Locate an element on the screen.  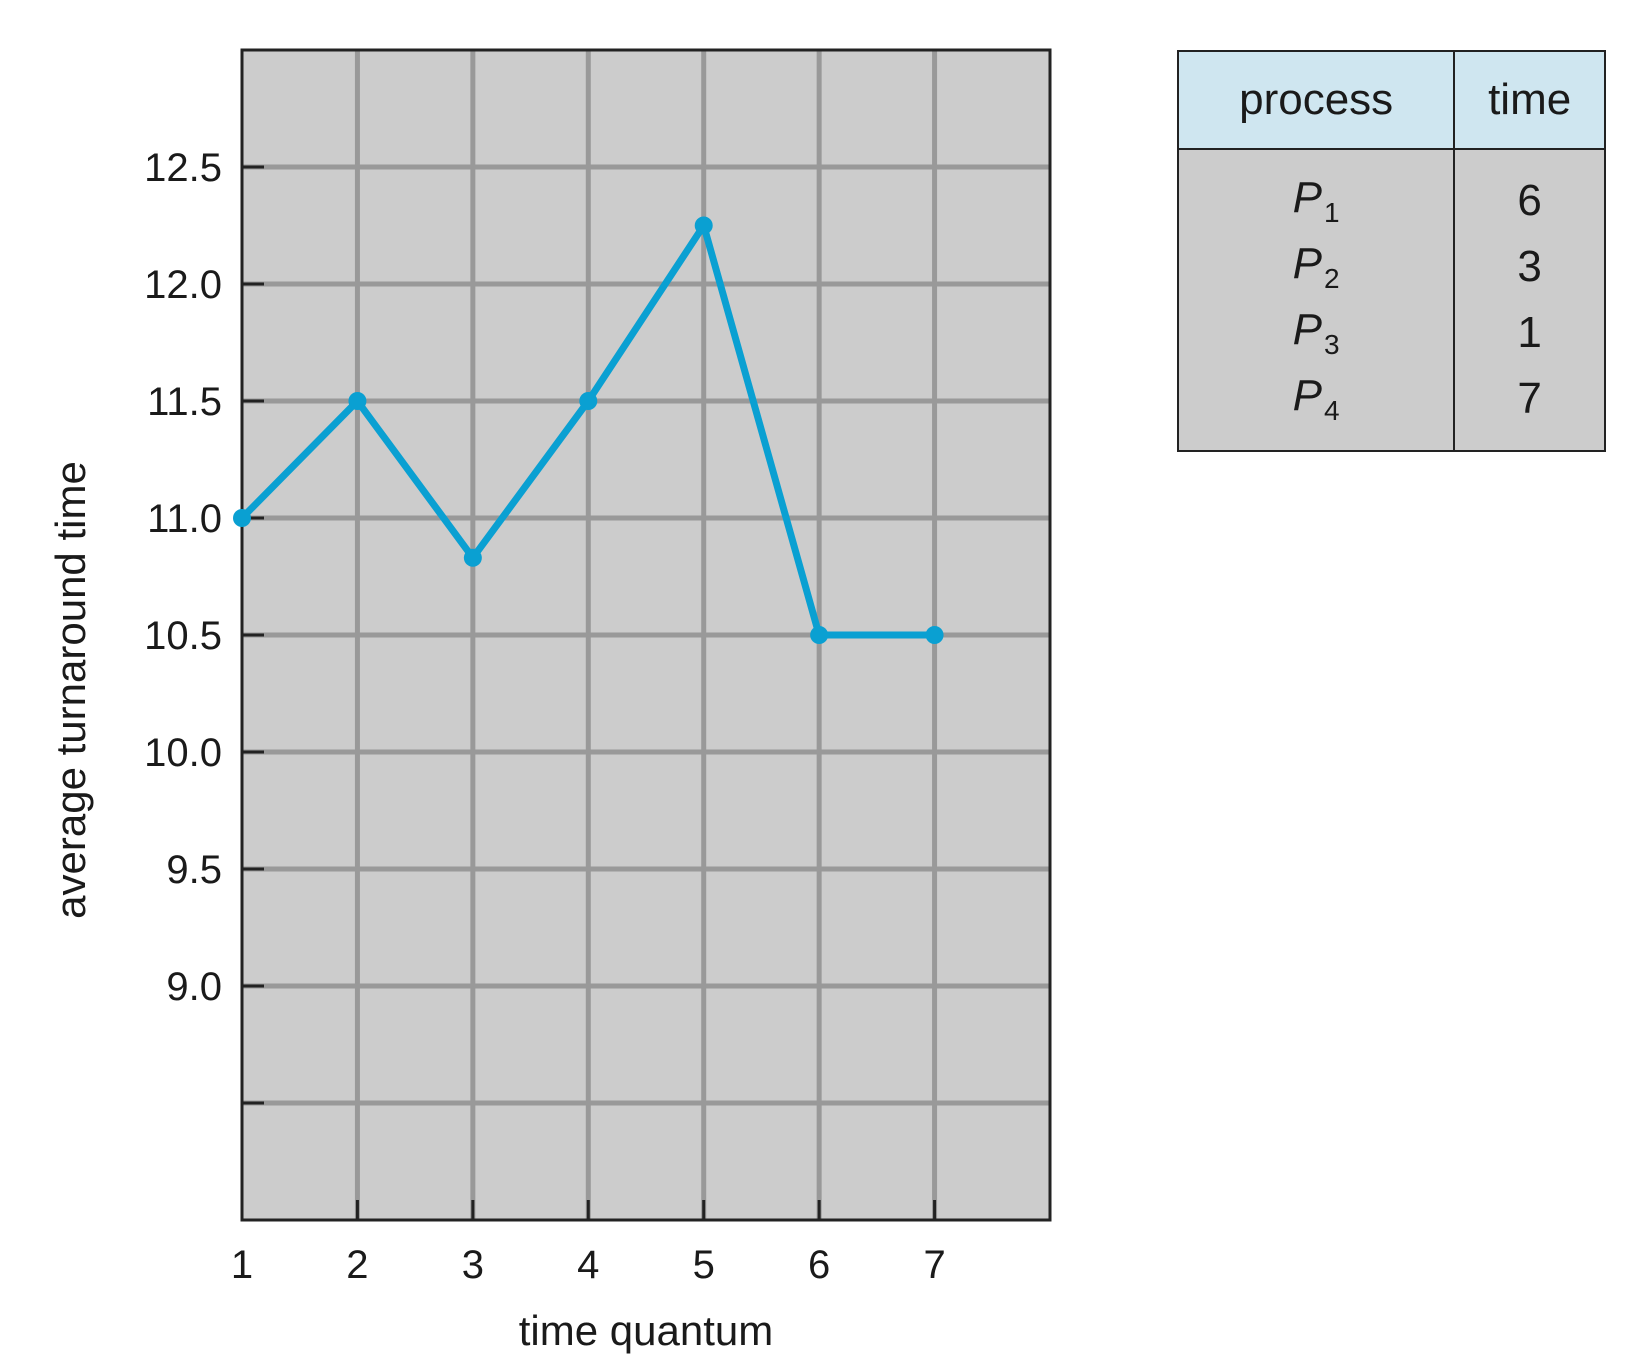
col-header-time: time is located at coordinates (1529, 100).